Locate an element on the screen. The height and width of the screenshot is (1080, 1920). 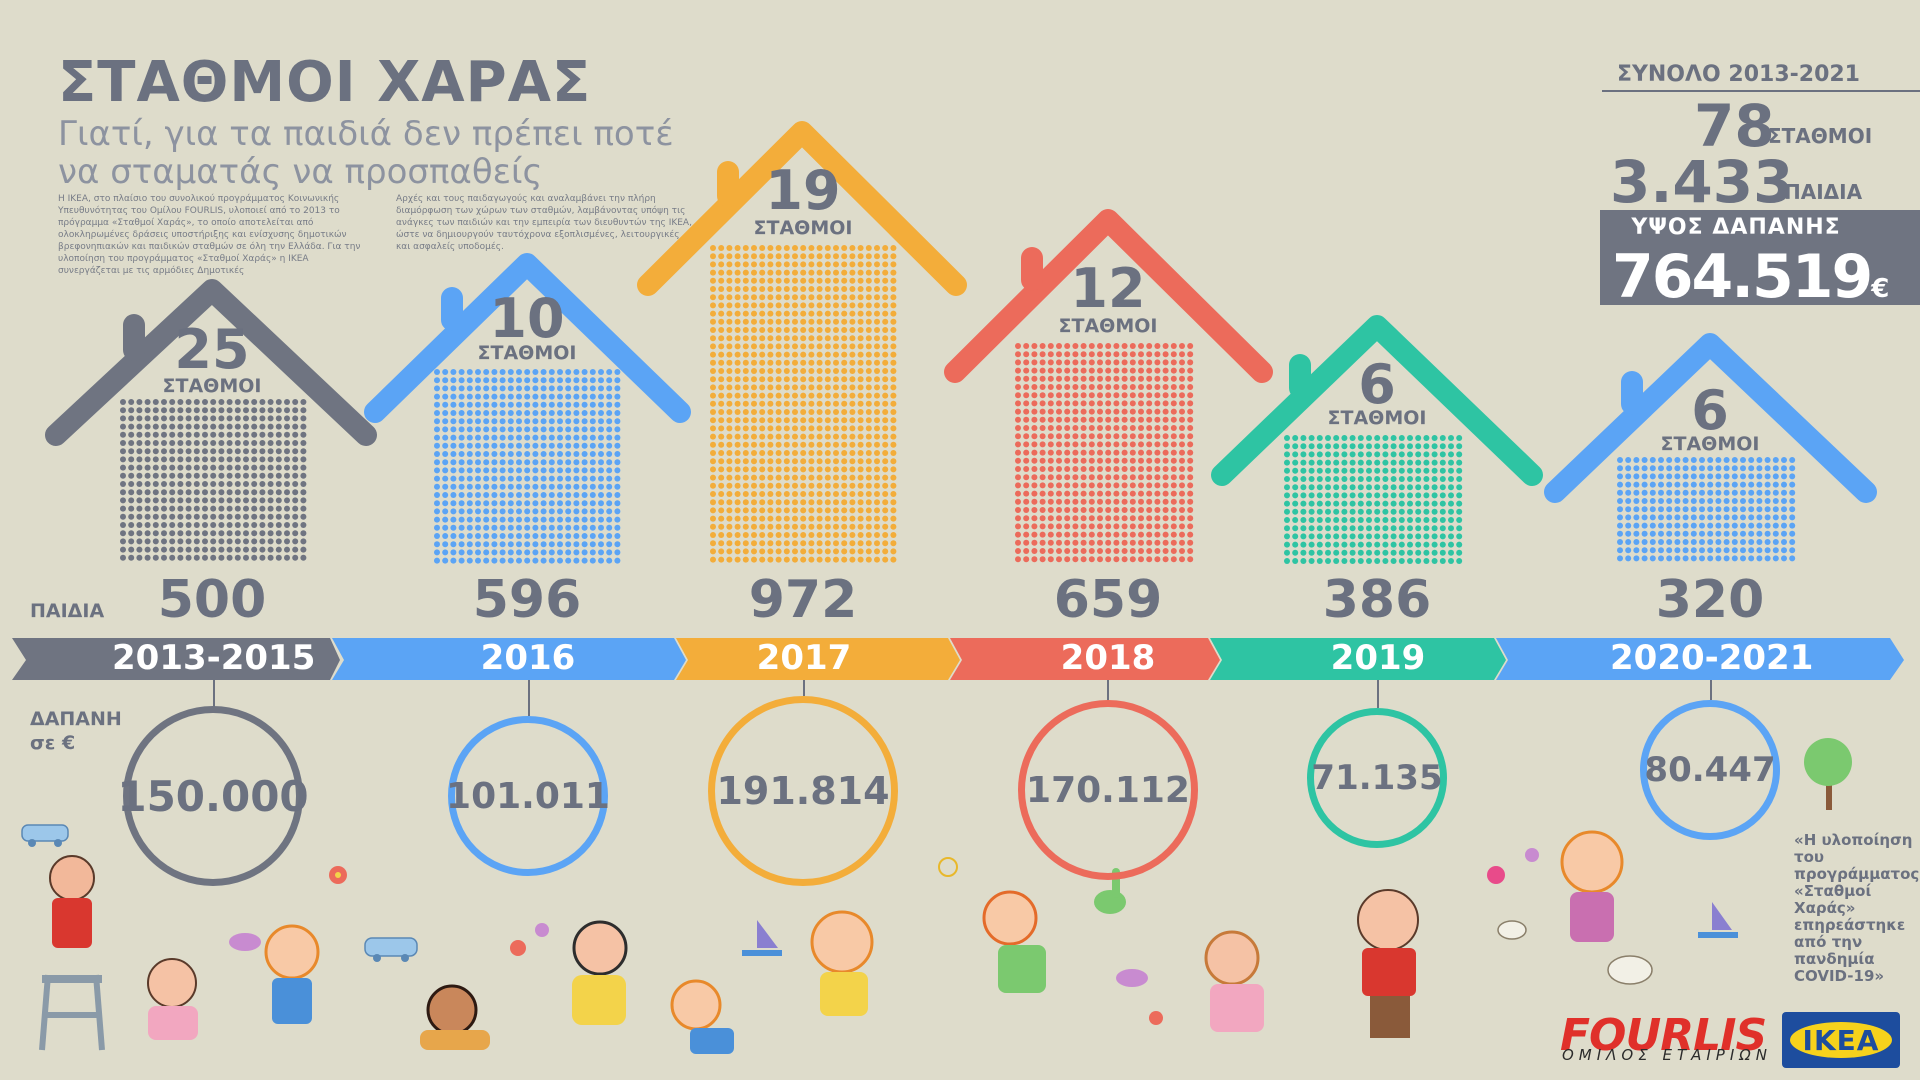
year-label-2017: 2017 is located at coordinates (804, 658).